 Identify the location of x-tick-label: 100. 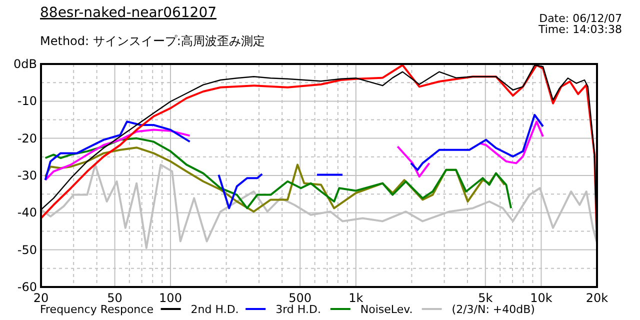
(170, 298).